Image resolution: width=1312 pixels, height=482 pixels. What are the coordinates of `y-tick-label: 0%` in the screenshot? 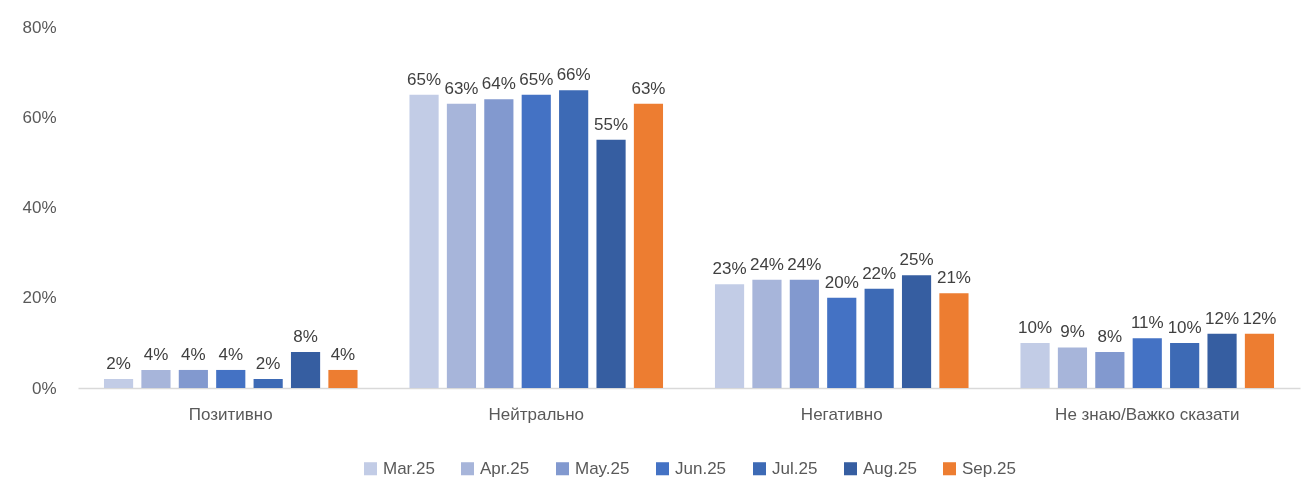 It's located at (44, 388).